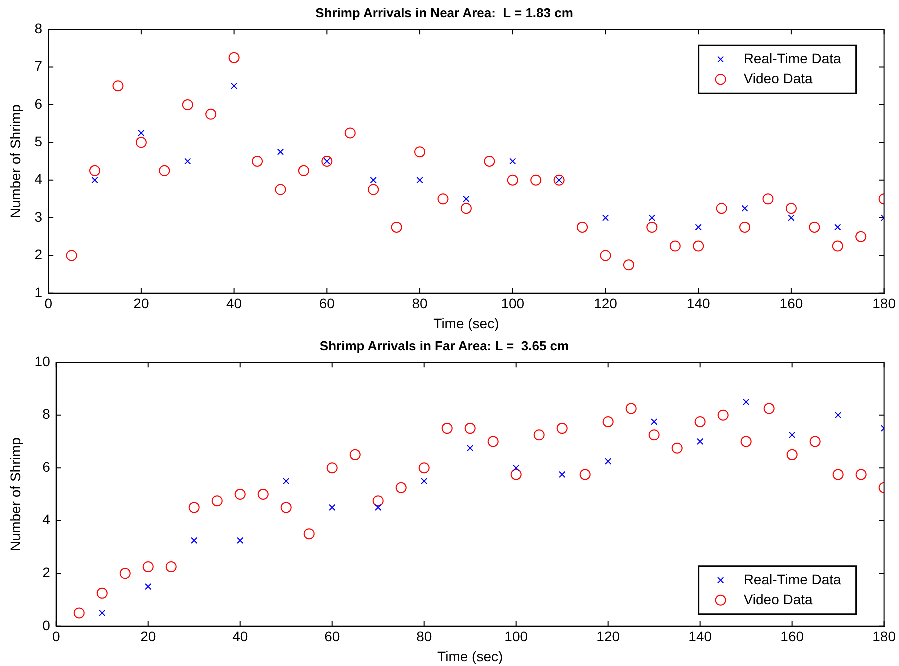  Describe the element at coordinates (445, 346) in the screenshot. I see `chart-title: Shrimp Arrivals in Far Area: L = 3.65 cm` at that location.